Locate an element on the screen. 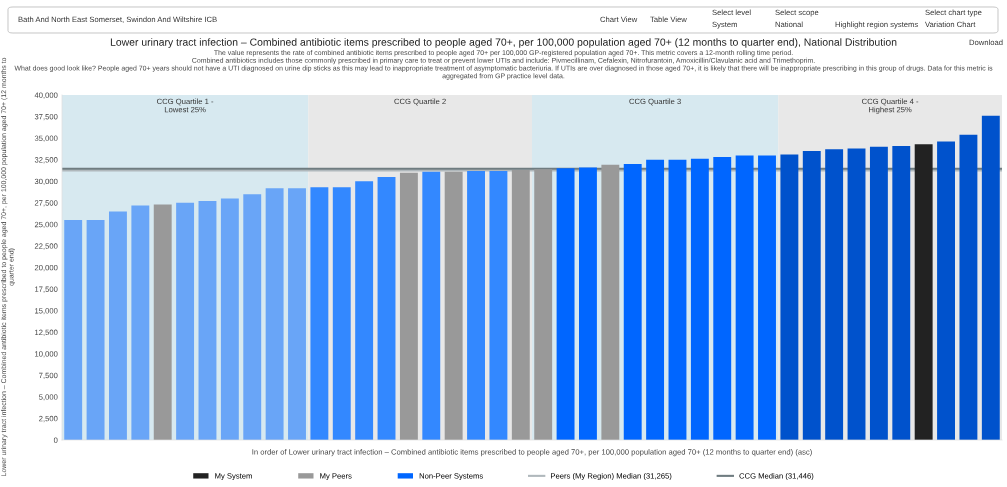 The height and width of the screenshot is (487, 1007). chart-title: Lower urinary tract infection – Combined antibiotic items prescribed to people aged 70+, per 100,000 population aged 70+ (12 months to quarter end), National Distribution is located at coordinates (503, 43).